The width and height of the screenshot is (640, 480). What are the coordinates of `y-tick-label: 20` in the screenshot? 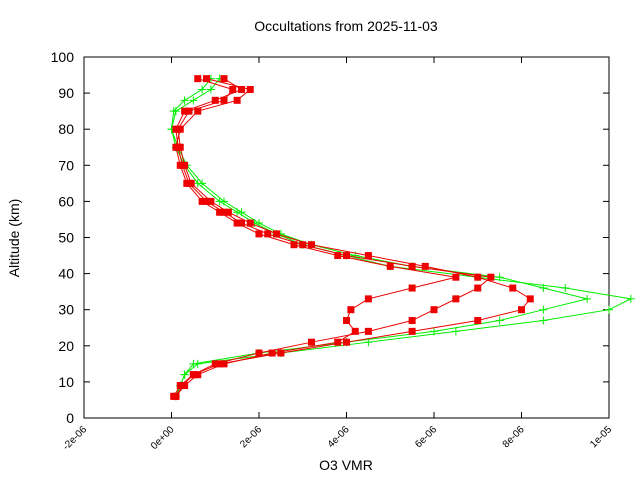 It's located at (66, 346).